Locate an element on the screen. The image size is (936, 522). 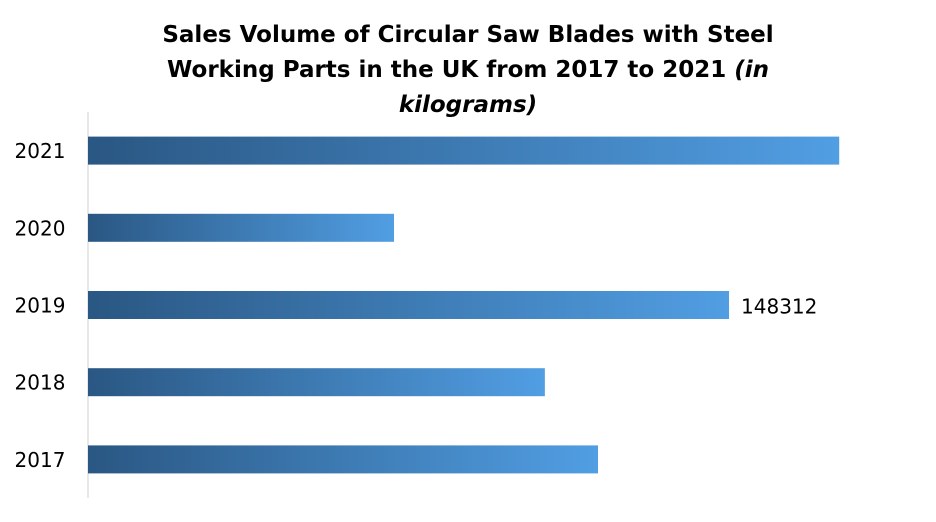
y-tick-label: 2019 is located at coordinates (40, 306).